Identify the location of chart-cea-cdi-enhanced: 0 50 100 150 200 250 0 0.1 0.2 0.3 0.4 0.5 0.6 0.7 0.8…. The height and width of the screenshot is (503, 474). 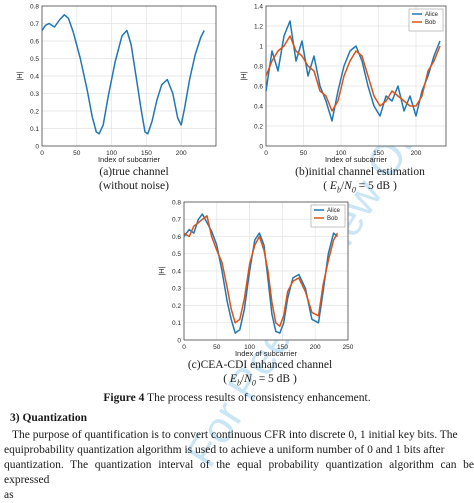
(255, 278).